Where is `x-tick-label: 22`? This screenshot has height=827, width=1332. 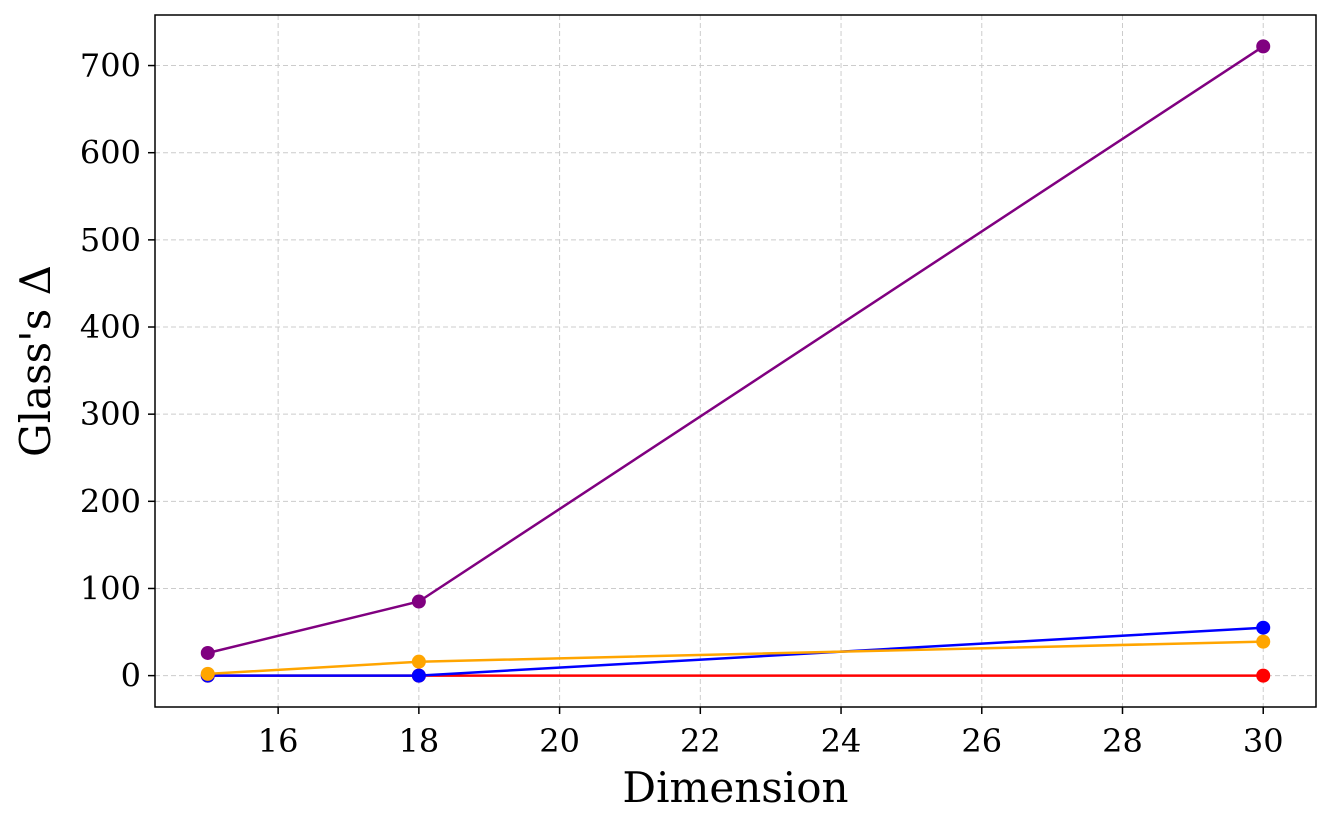 x-tick-label: 22 is located at coordinates (700, 741).